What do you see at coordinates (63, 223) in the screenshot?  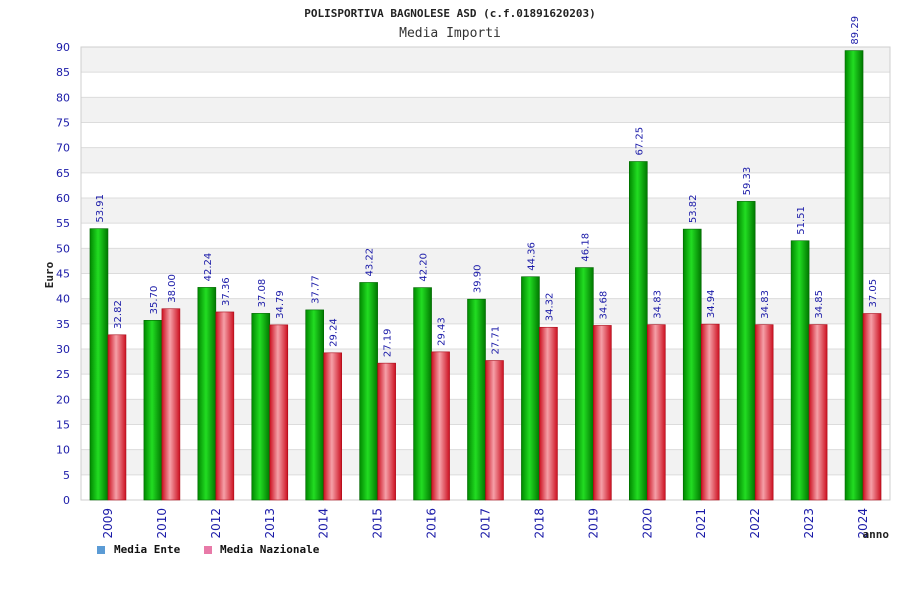 I see `y-tick-label: 55` at bounding box center [63, 223].